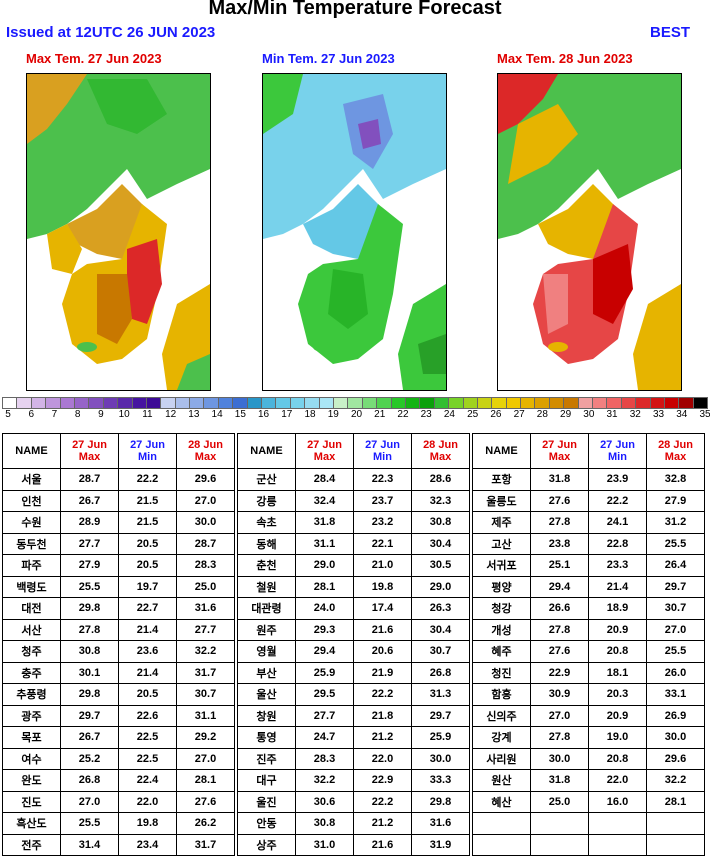 This screenshot has height=856, width=710. I want to click on table-row: 추풍령 29.8 20.5 30.7, so click(118, 694).